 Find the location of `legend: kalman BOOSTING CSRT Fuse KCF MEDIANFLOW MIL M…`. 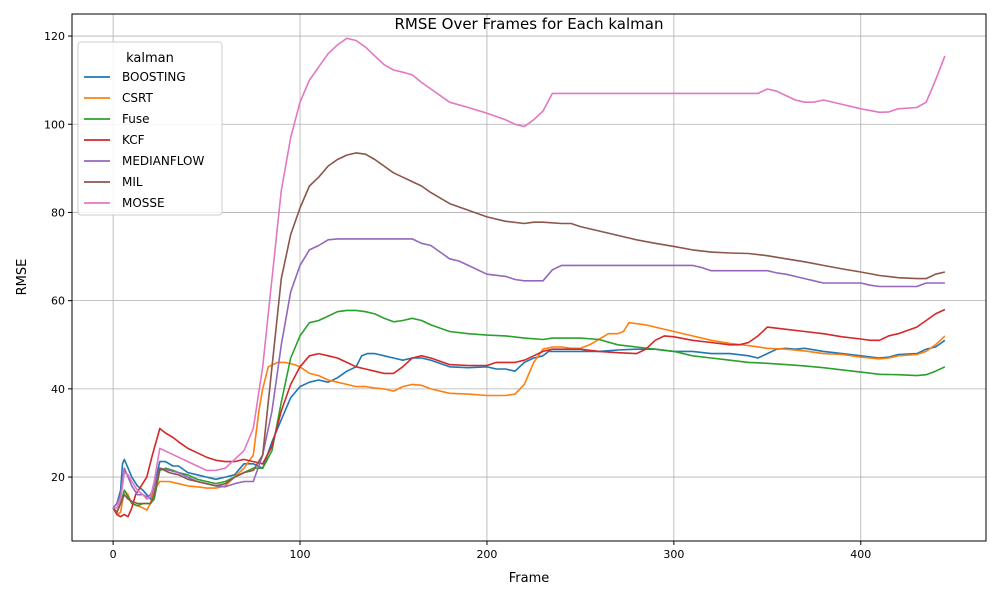

legend: kalman BOOSTING CSRT Fuse KCF MEDIANFLOW MIL M… is located at coordinates (150, 128).